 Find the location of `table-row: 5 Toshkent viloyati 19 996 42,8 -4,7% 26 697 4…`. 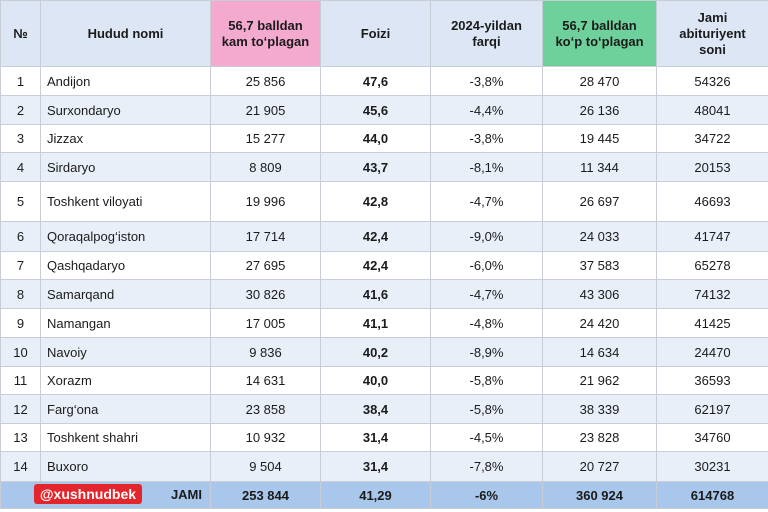

table-row: 5 Toshkent viloyati 19 996 42,8 -4,7% 26 697 4… is located at coordinates (384, 201).